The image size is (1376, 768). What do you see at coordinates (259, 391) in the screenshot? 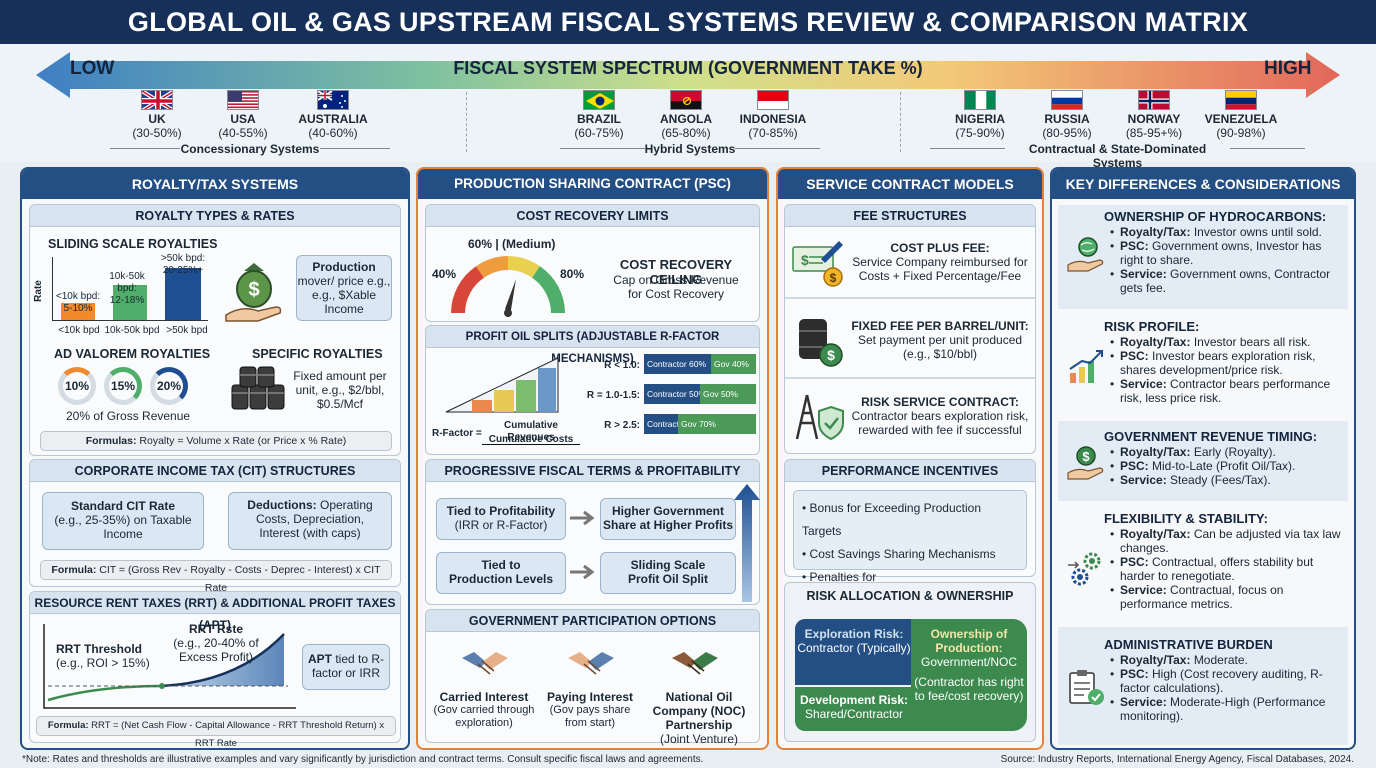
I see `barrels-icon` at bounding box center [259, 391].